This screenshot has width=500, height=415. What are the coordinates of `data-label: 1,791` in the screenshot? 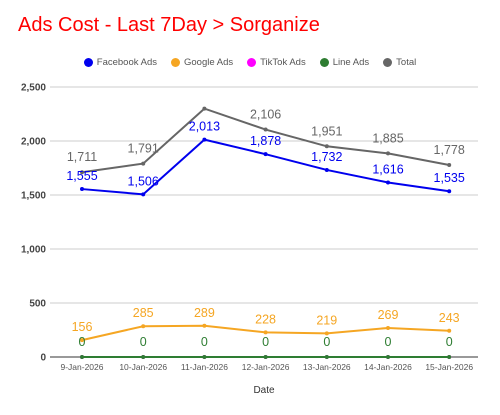 It's located at (143, 149).